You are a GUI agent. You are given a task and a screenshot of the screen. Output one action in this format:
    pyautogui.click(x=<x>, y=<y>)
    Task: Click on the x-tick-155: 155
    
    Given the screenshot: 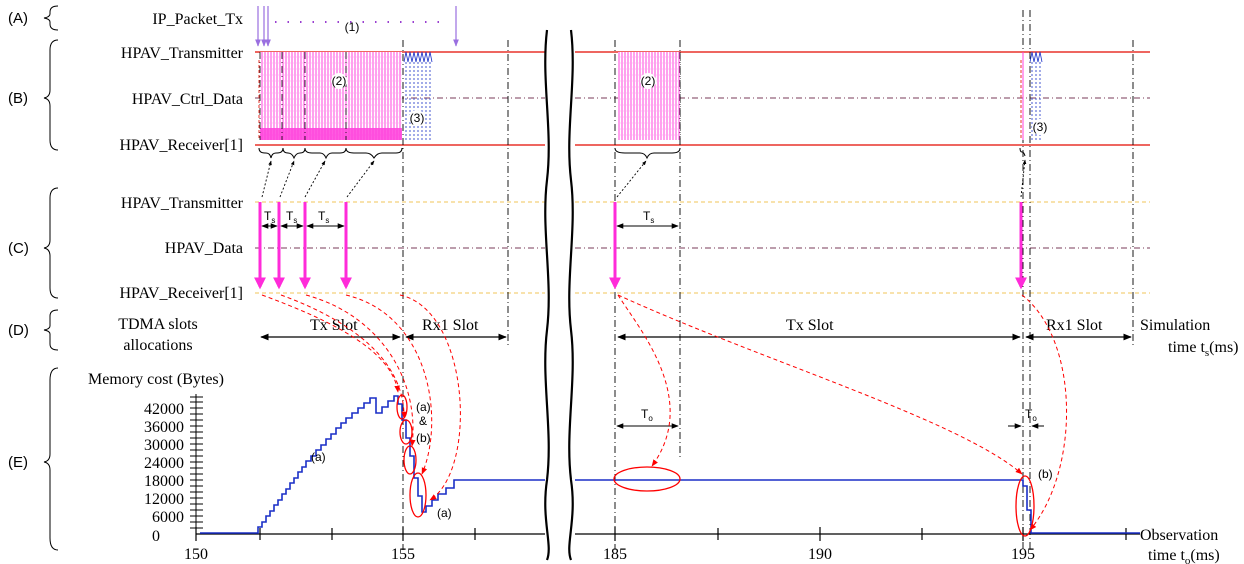 What is the action you would take?
    pyautogui.click(x=403, y=554)
    